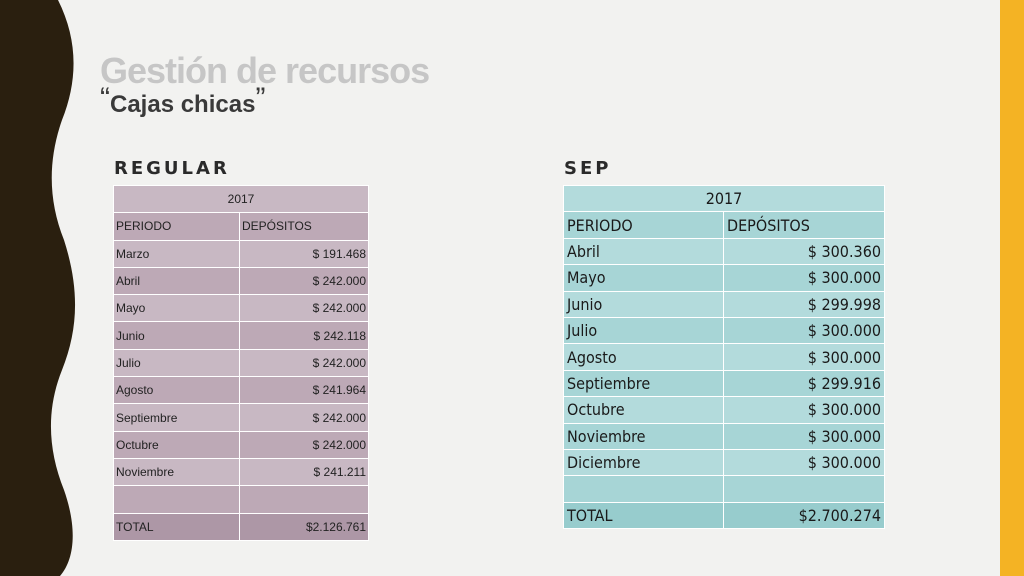 Image resolution: width=1024 pixels, height=576 pixels. I want to click on table-row: Mayo $ 242.000, so click(241, 308).